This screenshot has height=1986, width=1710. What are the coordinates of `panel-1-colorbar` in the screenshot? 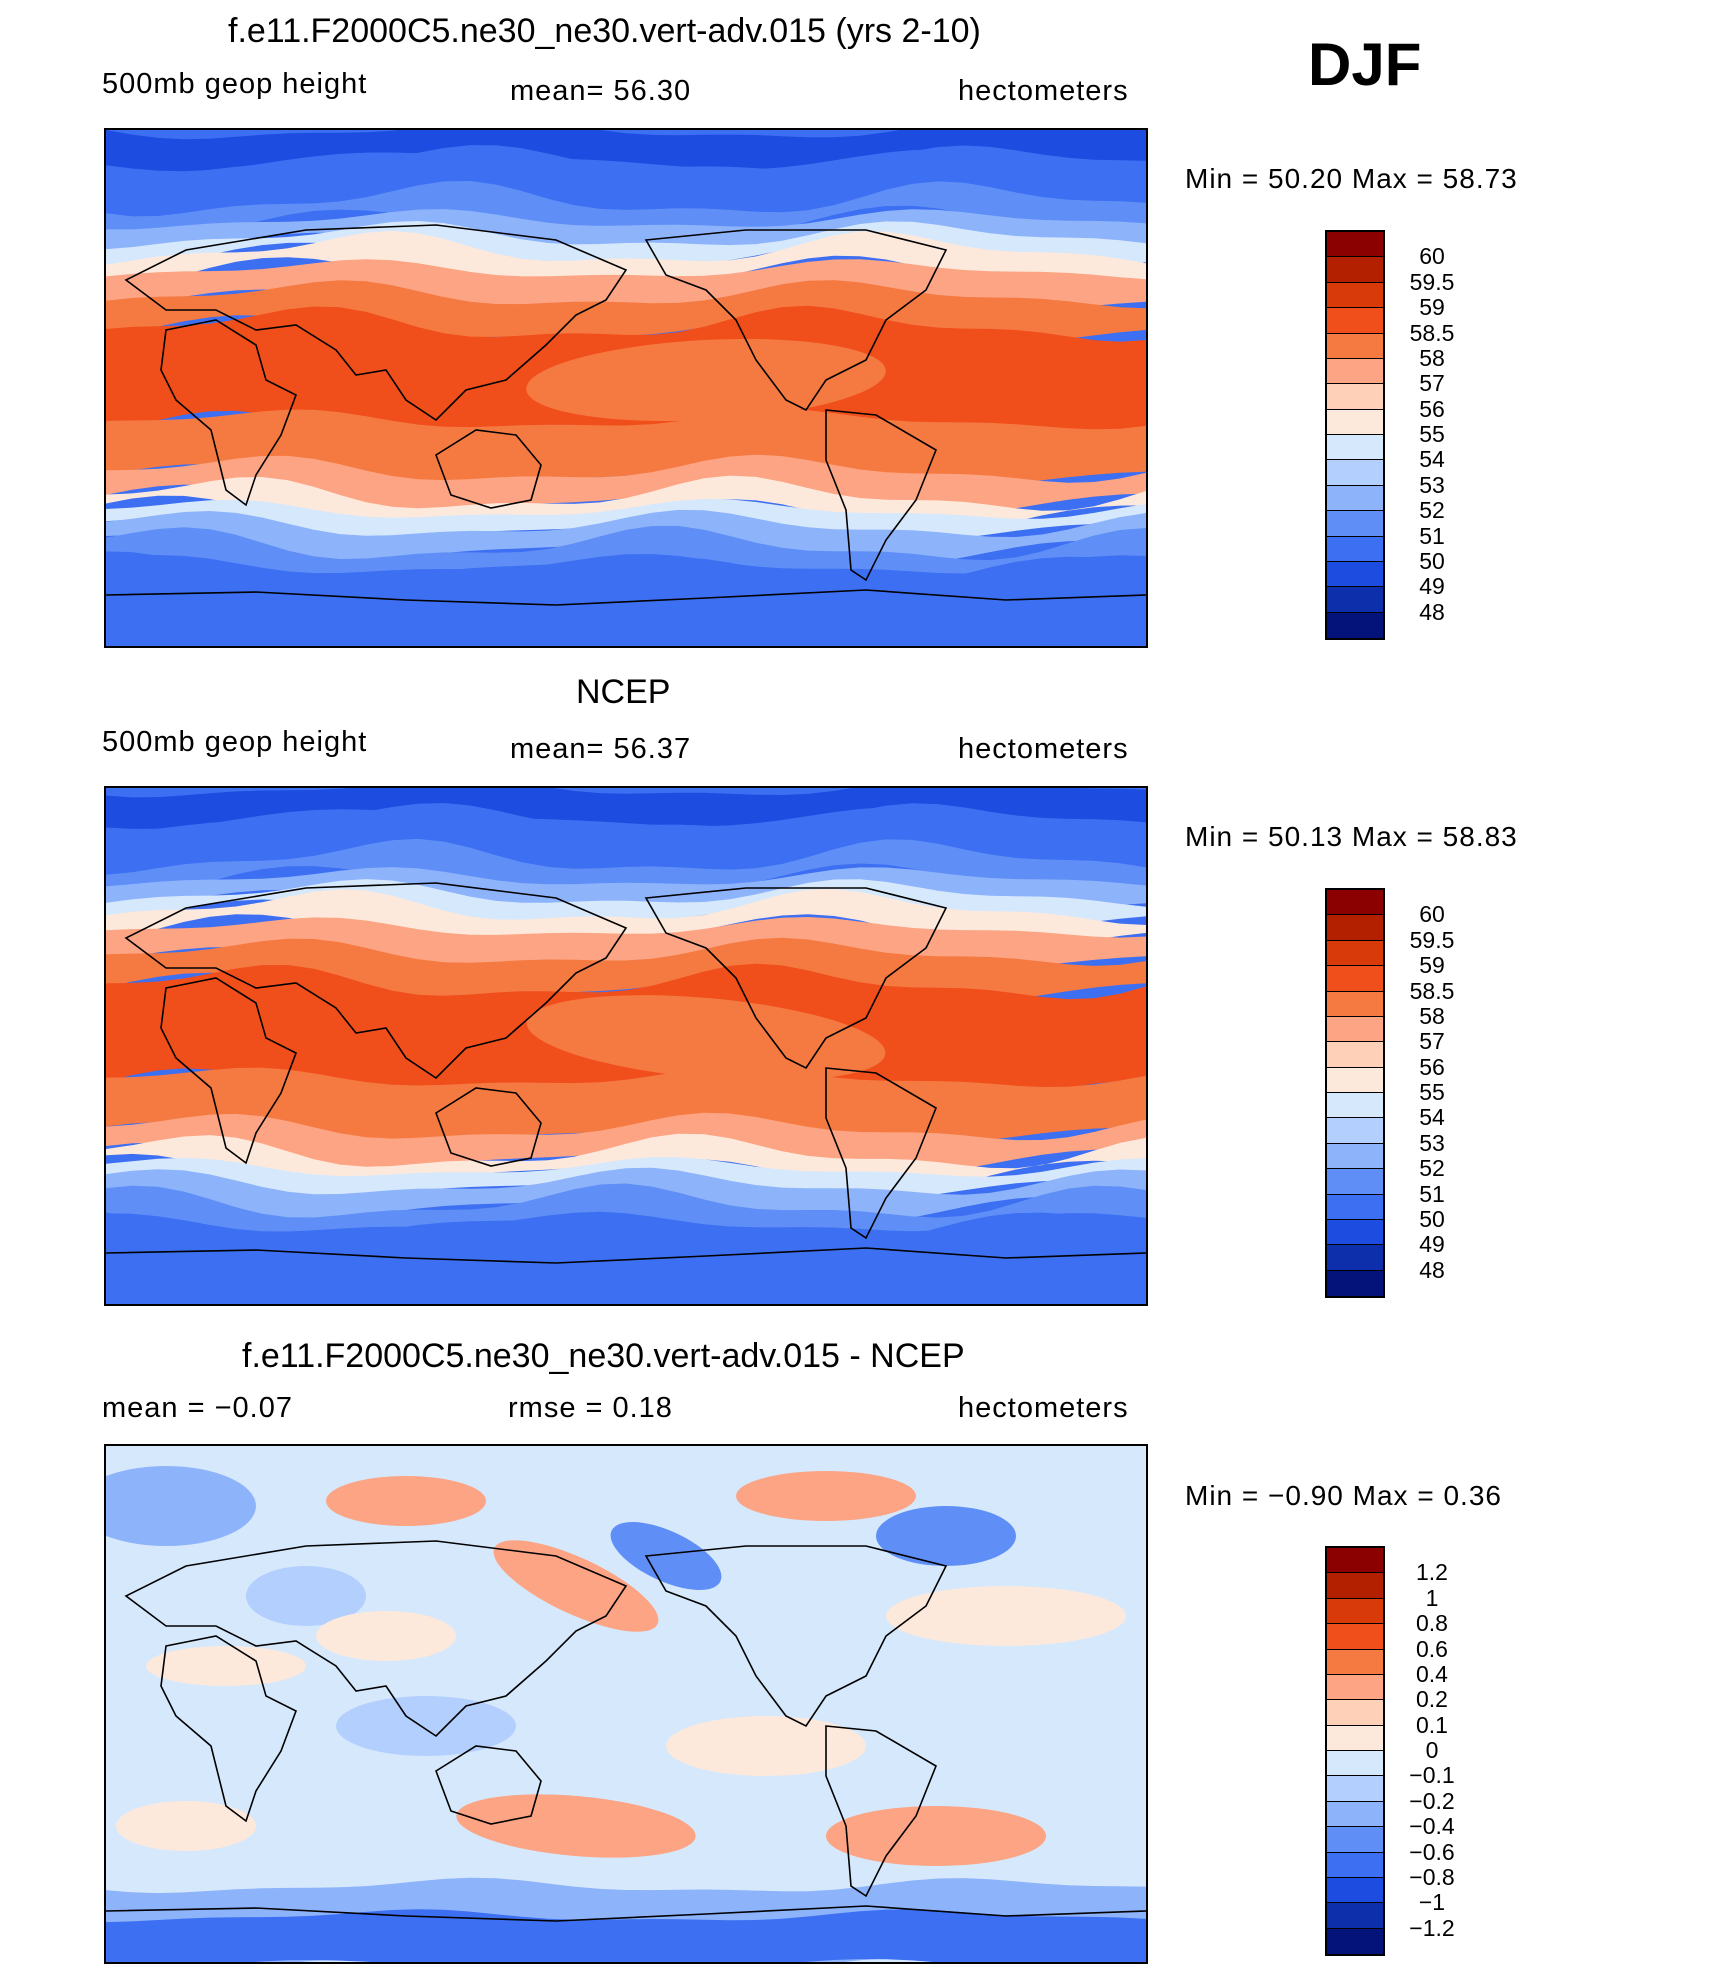 It's located at (1355, 435).